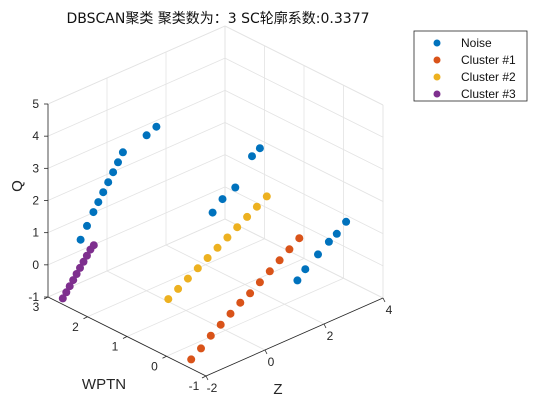  What do you see at coordinates (104, 384) in the screenshot?
I see `y-axis-label: WPTN` at bounding box center [104, 384].